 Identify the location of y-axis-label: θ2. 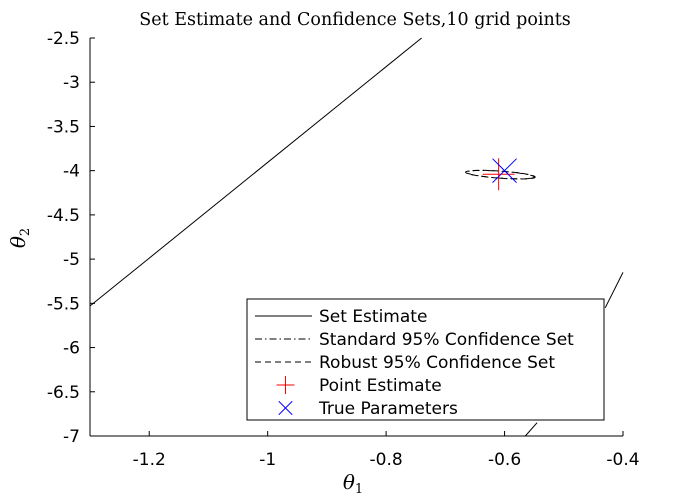
(19, 238).